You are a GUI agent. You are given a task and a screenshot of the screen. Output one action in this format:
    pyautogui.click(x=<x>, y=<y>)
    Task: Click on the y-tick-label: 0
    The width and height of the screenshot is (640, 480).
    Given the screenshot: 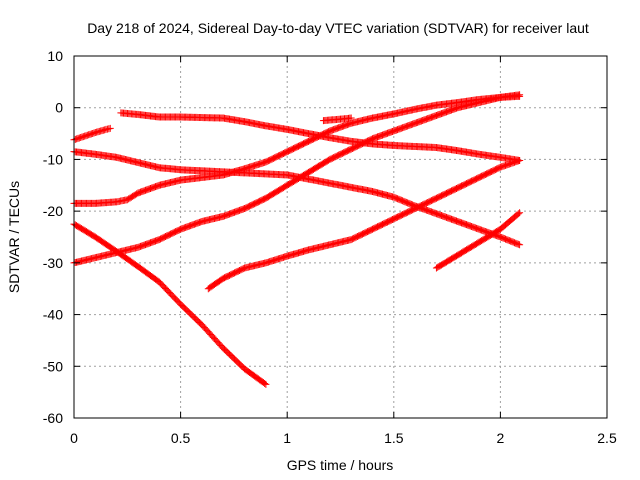 What is the action you would take?
    pyautogui.click(x=59, y=108)
    